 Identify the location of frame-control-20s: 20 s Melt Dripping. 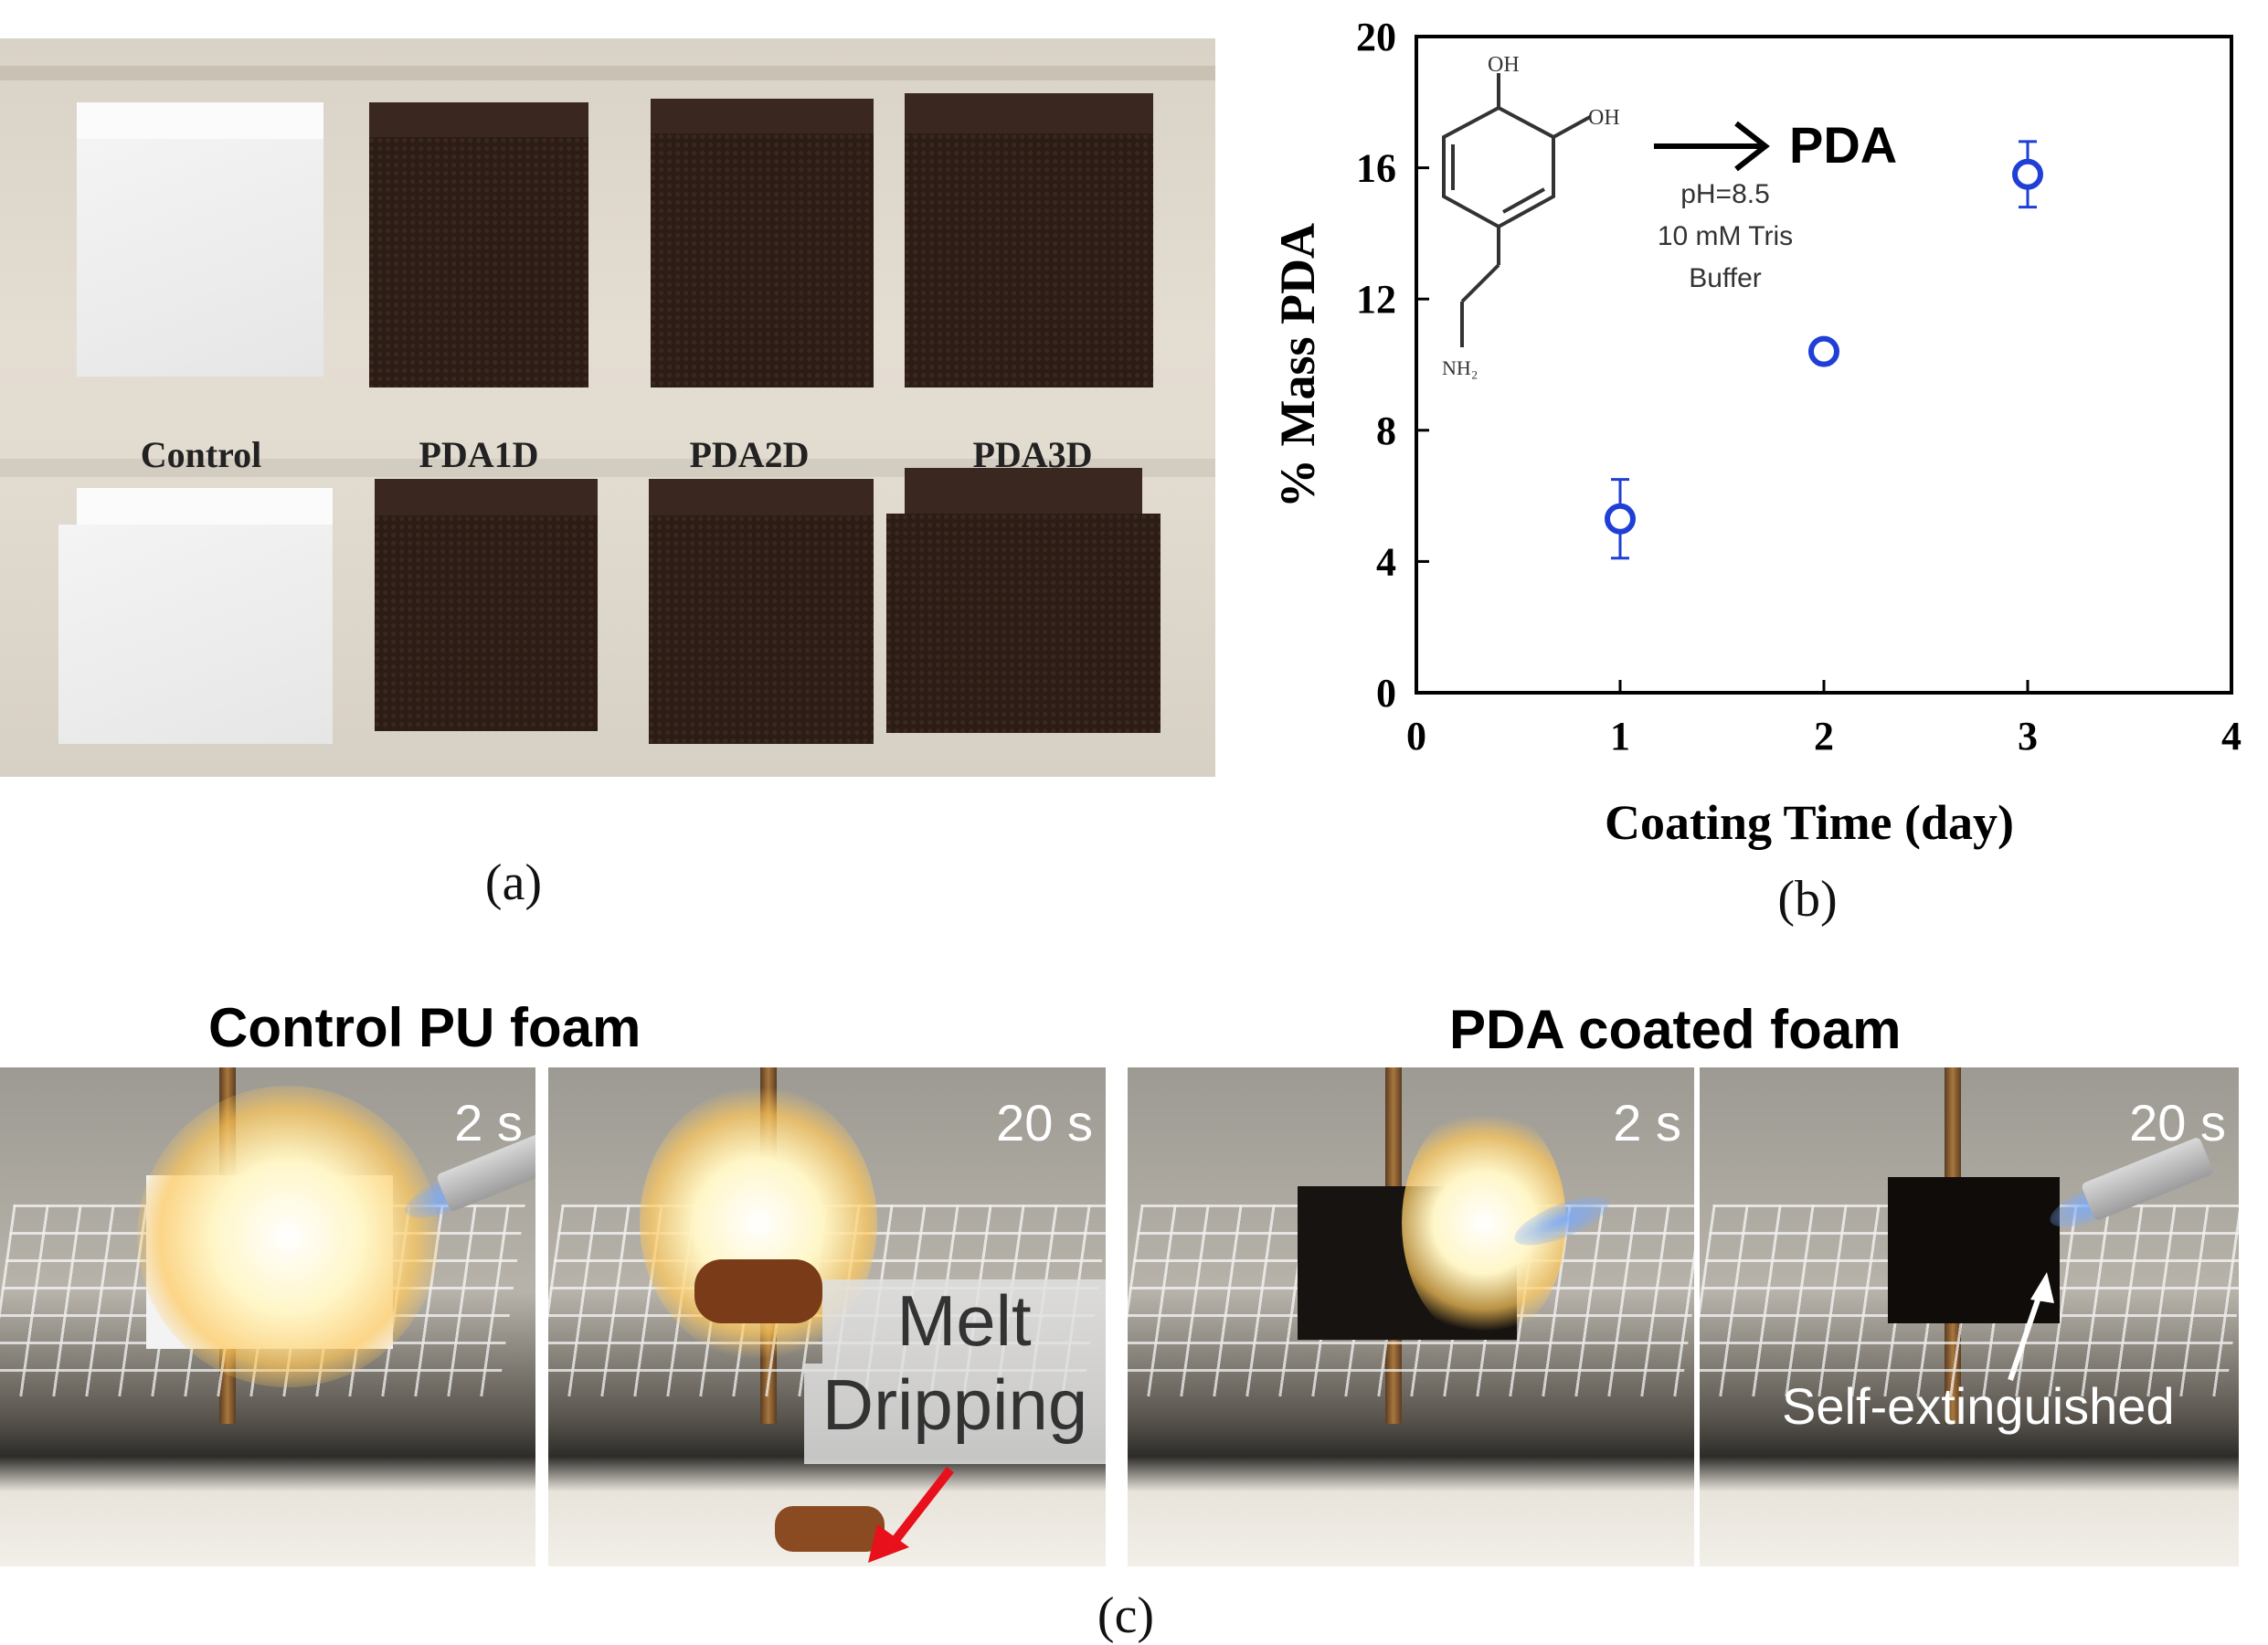
(827, 1316).